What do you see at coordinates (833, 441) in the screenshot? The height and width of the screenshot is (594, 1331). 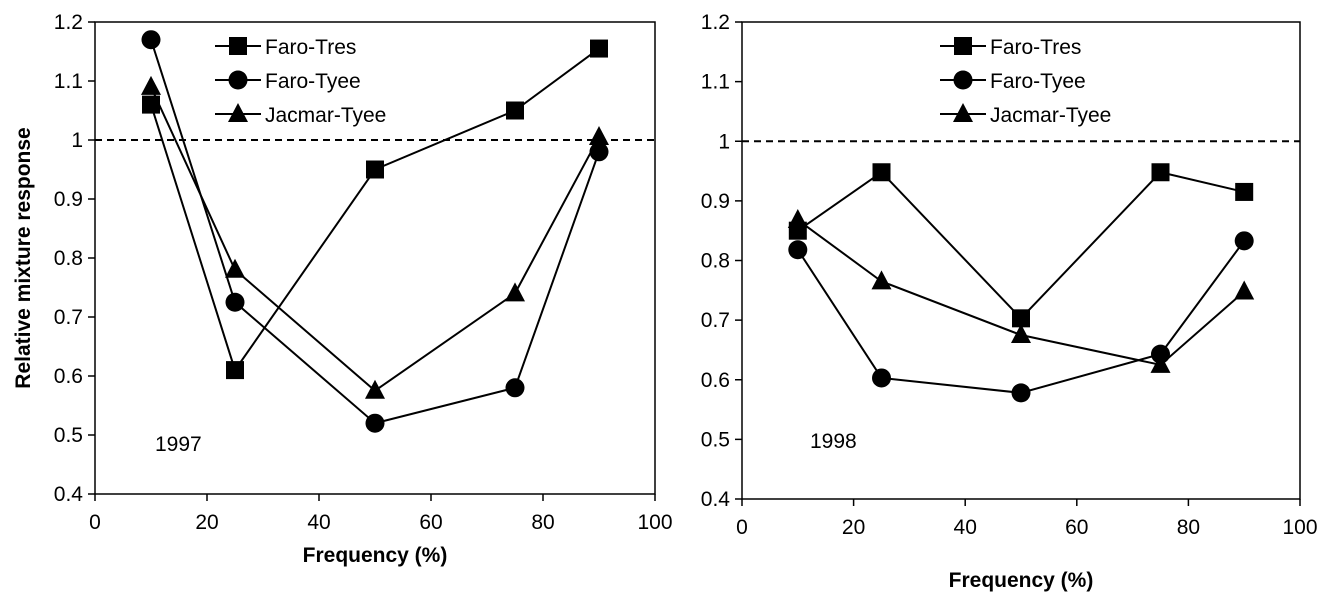 I see `year-annotation: 1998` at bounding box center [833, 441].